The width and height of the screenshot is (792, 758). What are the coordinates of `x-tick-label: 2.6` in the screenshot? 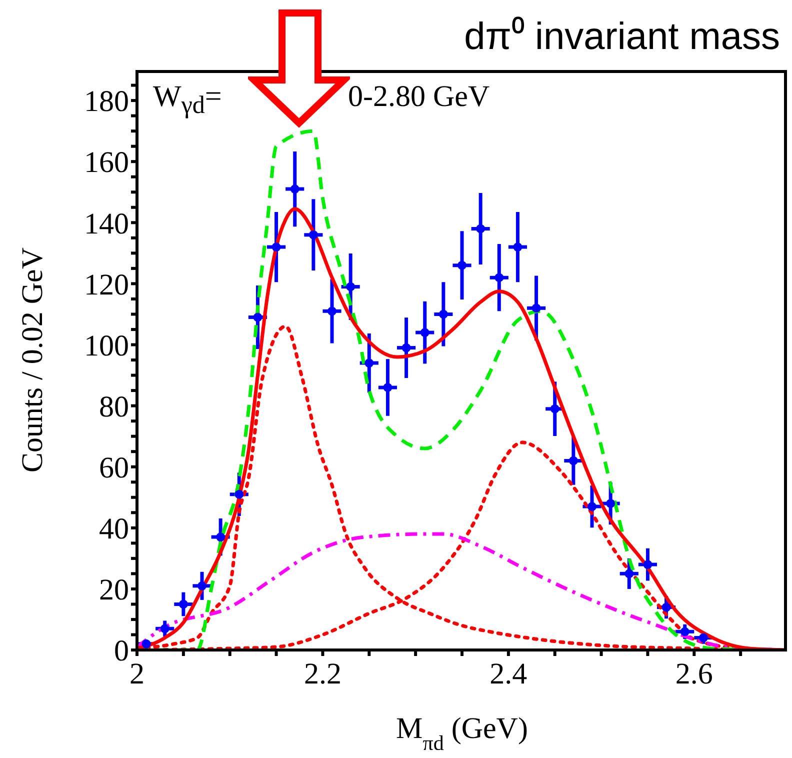 It's located at (694, 673).